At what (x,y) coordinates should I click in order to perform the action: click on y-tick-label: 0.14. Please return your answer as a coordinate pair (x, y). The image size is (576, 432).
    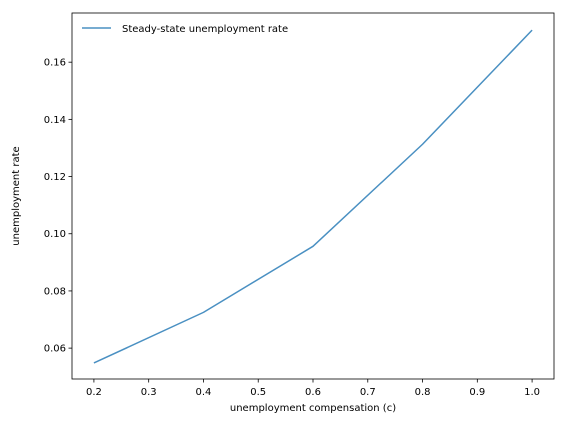
    Looking at the image, I should click on (55, 120).